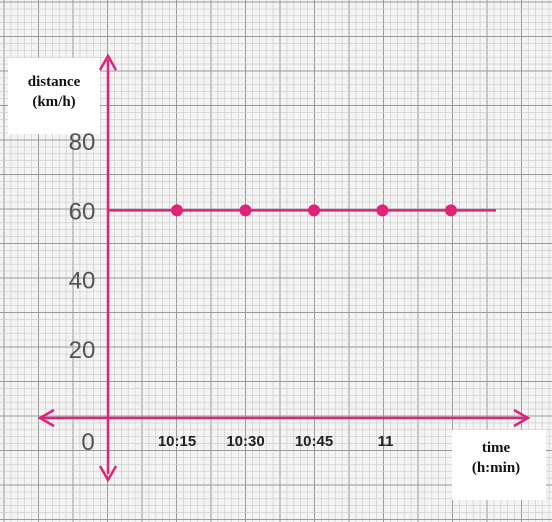 This screenshot has width=552, height=522. I want to click on x-axis-label-line-2: (h:min), so click(496, 468).